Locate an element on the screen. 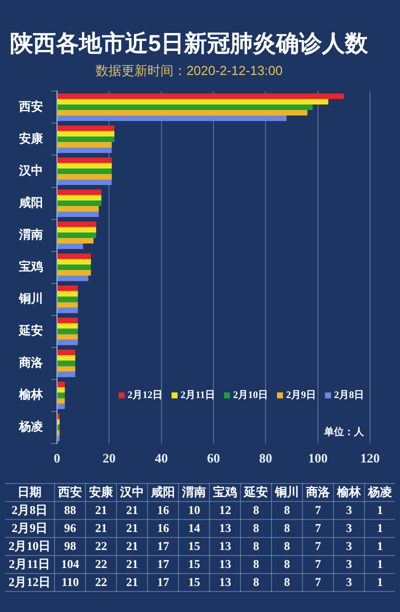  y-tick-label: 安康 is located at coordinates (31, 139).